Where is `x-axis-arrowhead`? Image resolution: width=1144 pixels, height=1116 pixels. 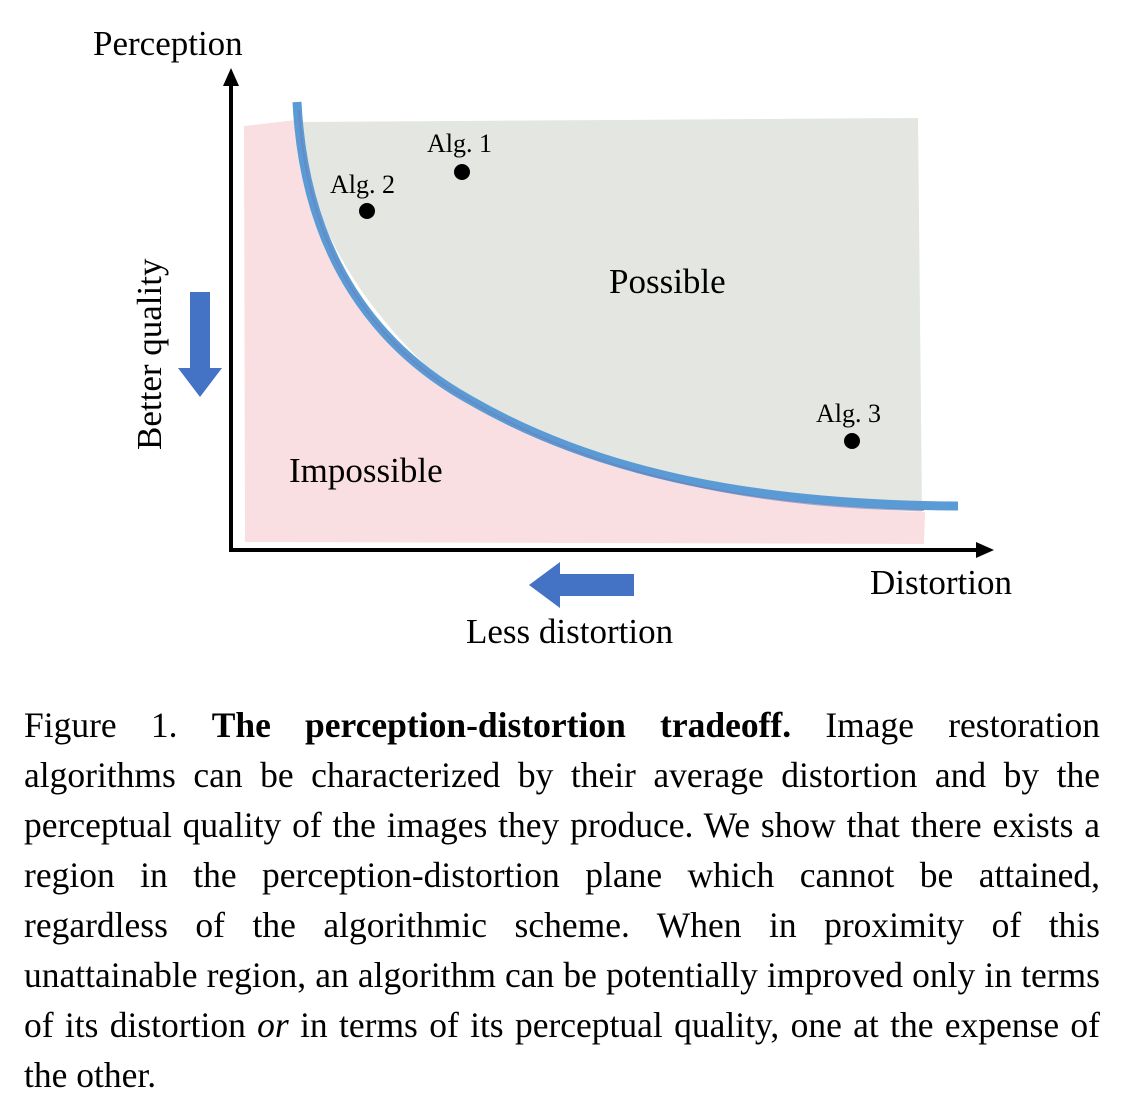 x-axis-arrowhead is located at coordinates (985, 550).